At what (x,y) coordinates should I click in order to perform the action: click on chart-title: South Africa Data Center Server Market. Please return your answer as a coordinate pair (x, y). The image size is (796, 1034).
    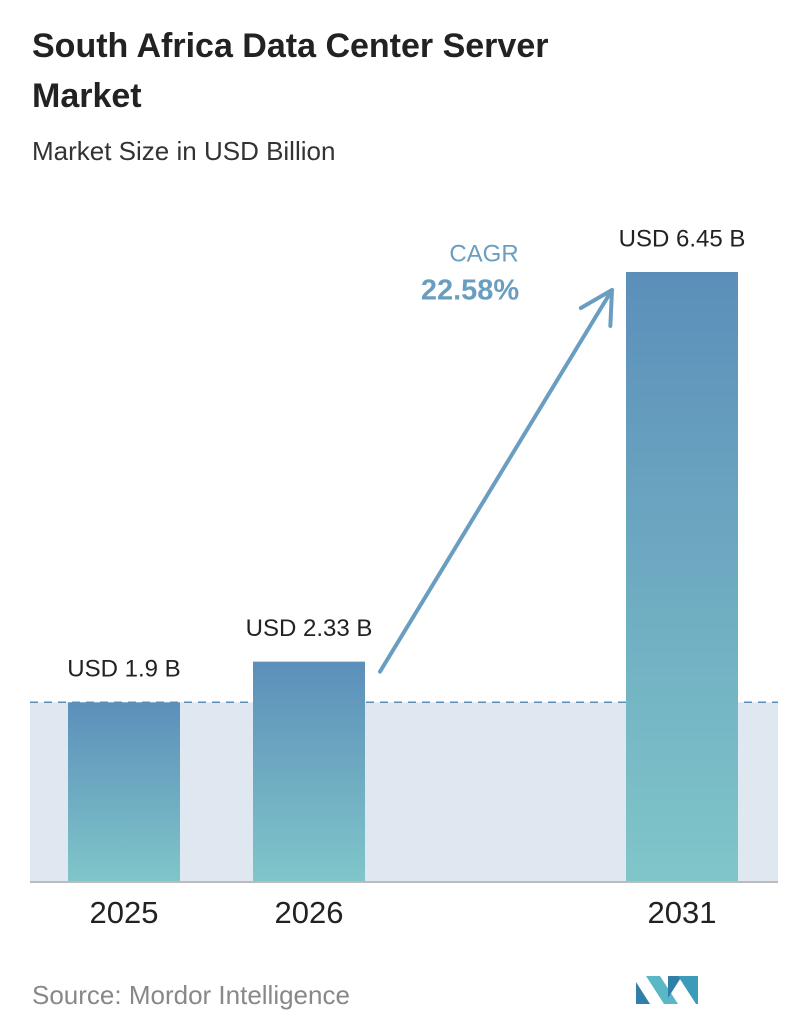
    Looking at the image, I should click on (290, 71).